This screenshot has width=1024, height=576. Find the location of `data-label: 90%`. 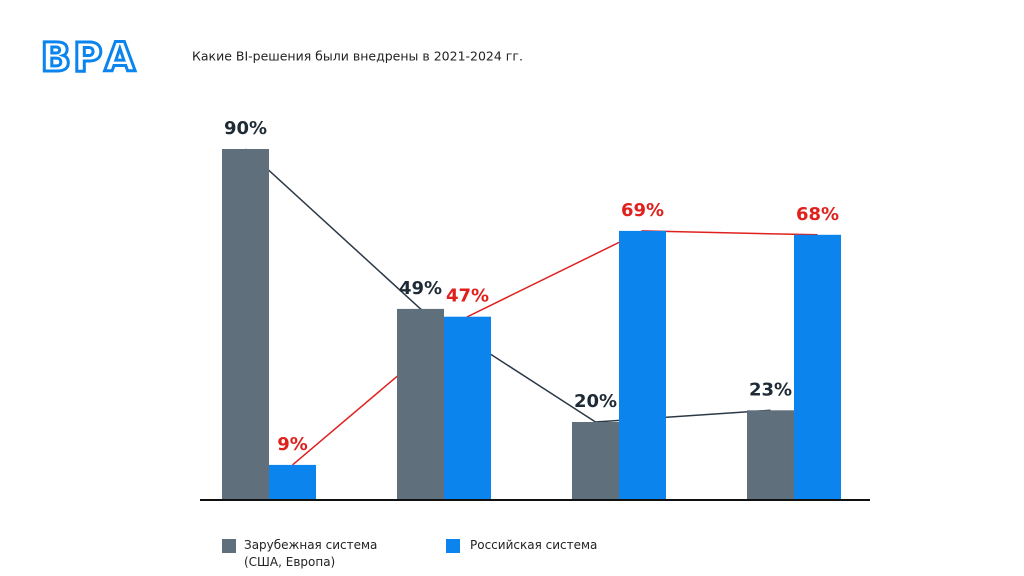

data-label: 90% is located at coordinates (245, 128).